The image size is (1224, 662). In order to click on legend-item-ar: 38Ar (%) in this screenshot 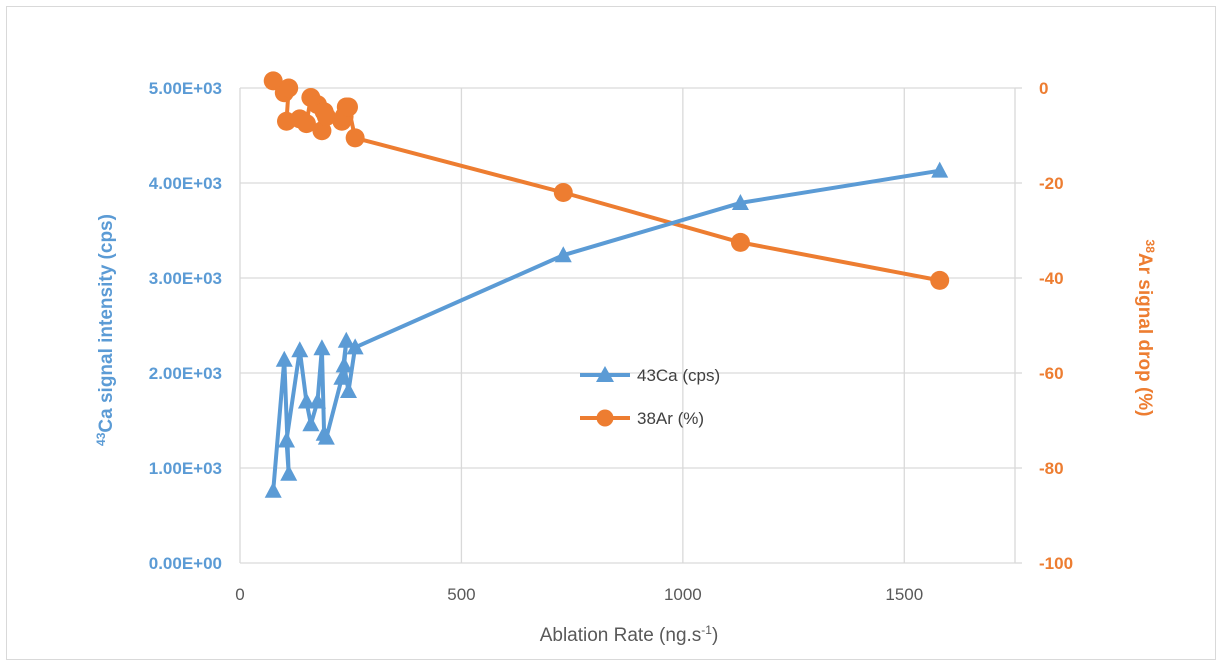, I will do `click(642, 418)`.